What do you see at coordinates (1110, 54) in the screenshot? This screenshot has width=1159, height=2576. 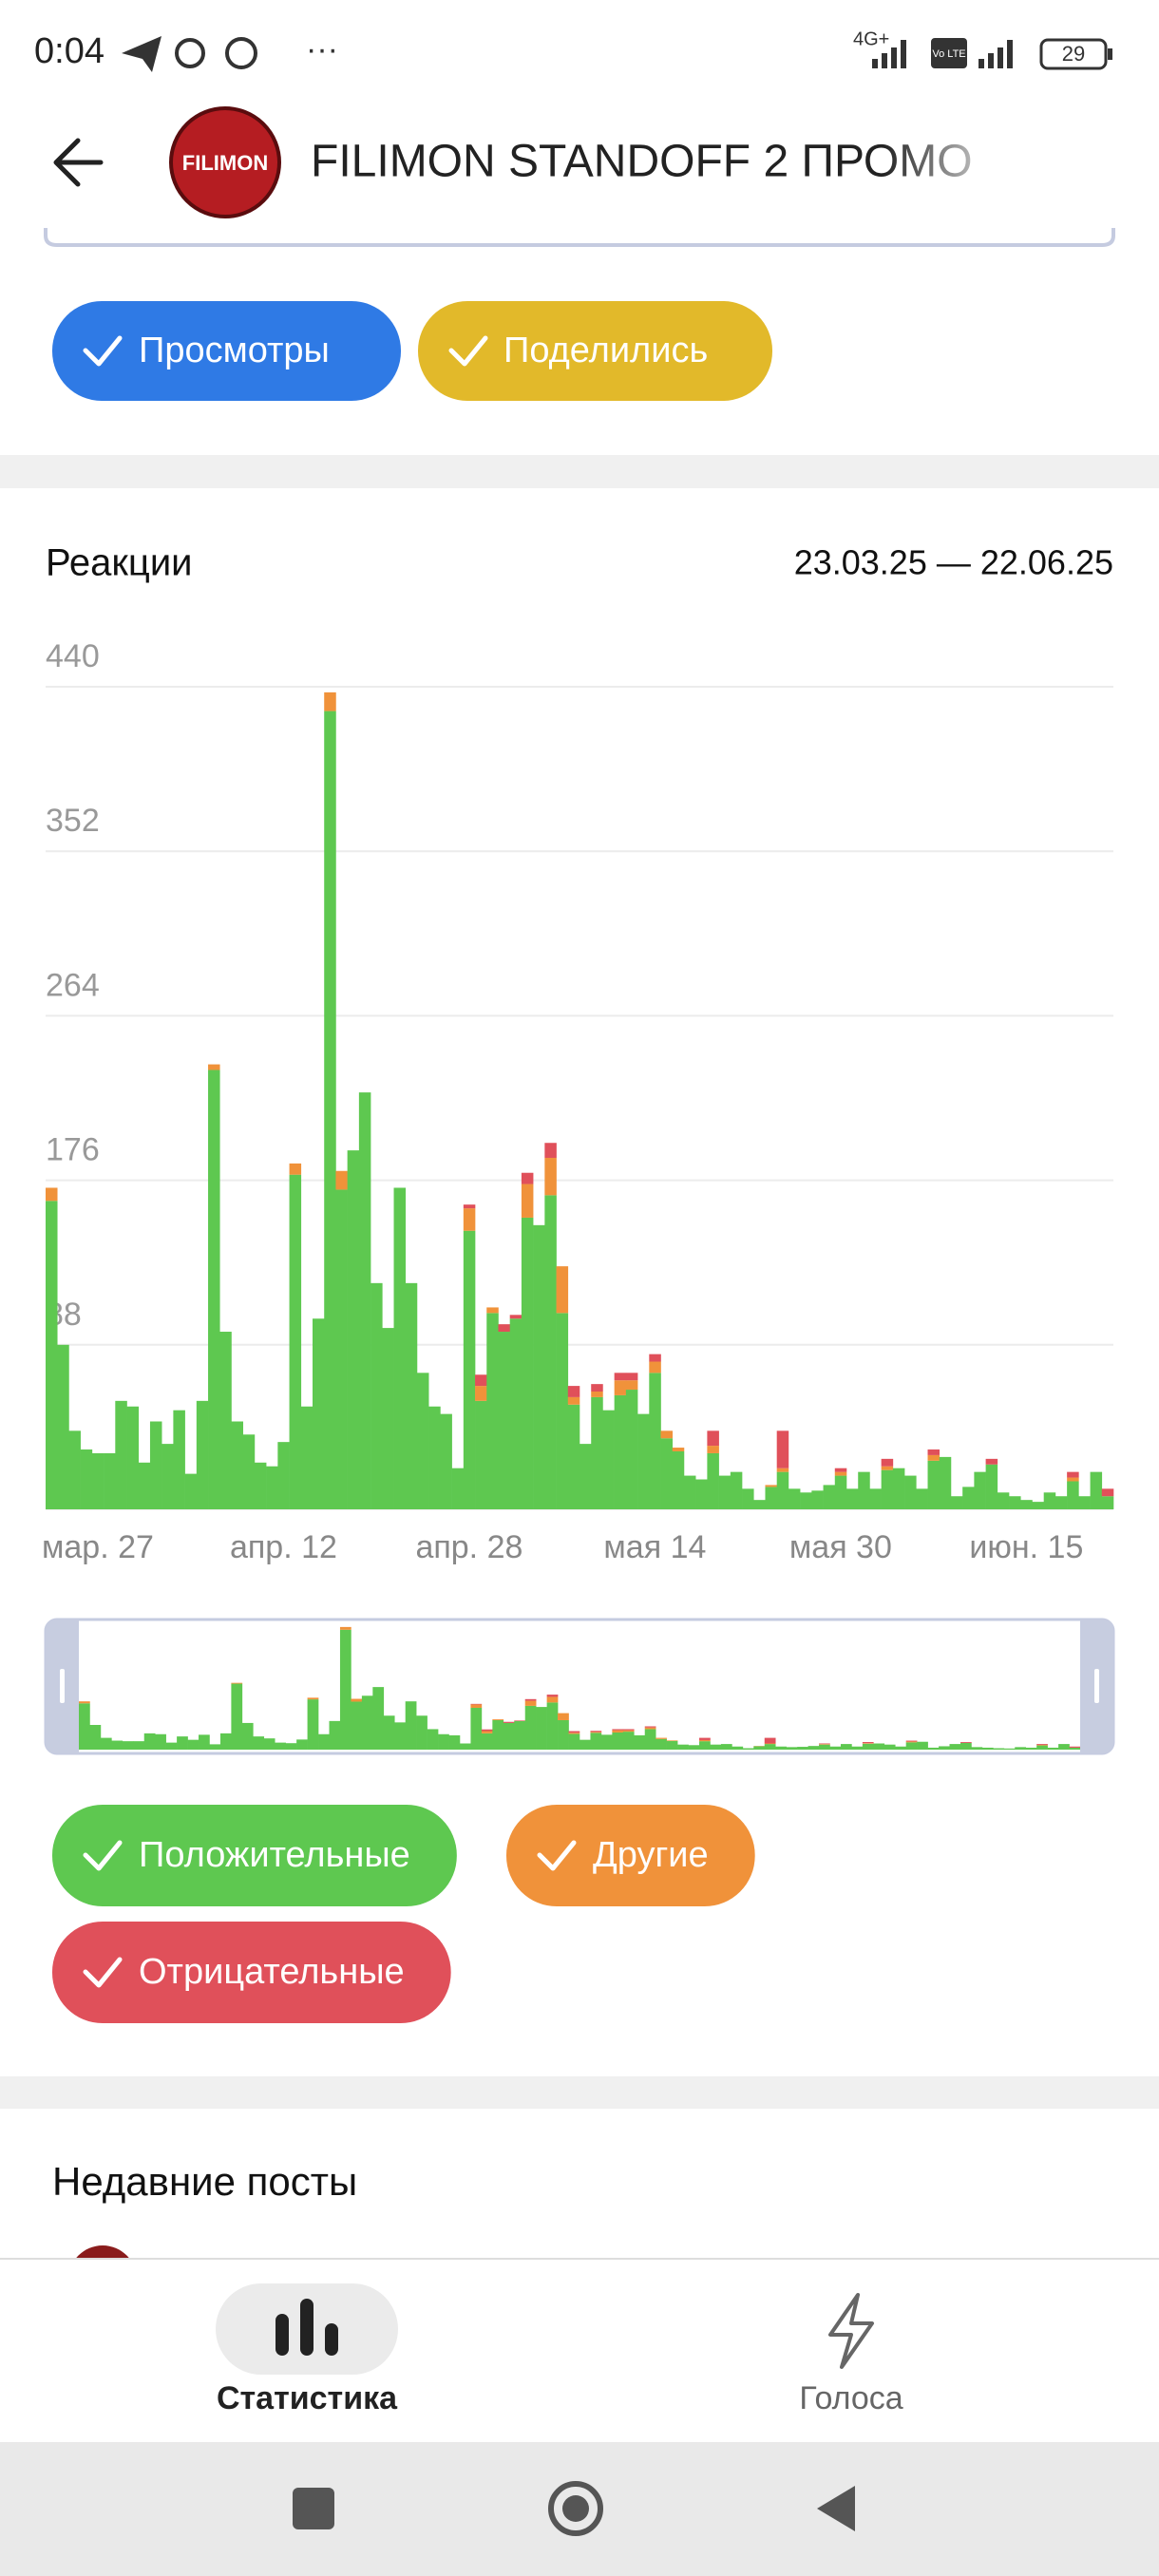 I see `battery-tip` at bounding box center [1110, 54].